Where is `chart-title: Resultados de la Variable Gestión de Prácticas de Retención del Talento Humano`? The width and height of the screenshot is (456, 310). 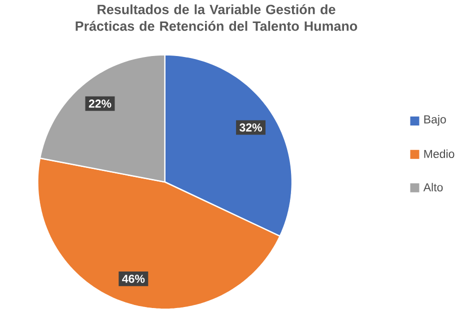 chart-title: Resultados de la Variable Gestión de Prácticas de Retención del Talento Humano is located at coordinates (217, 17).